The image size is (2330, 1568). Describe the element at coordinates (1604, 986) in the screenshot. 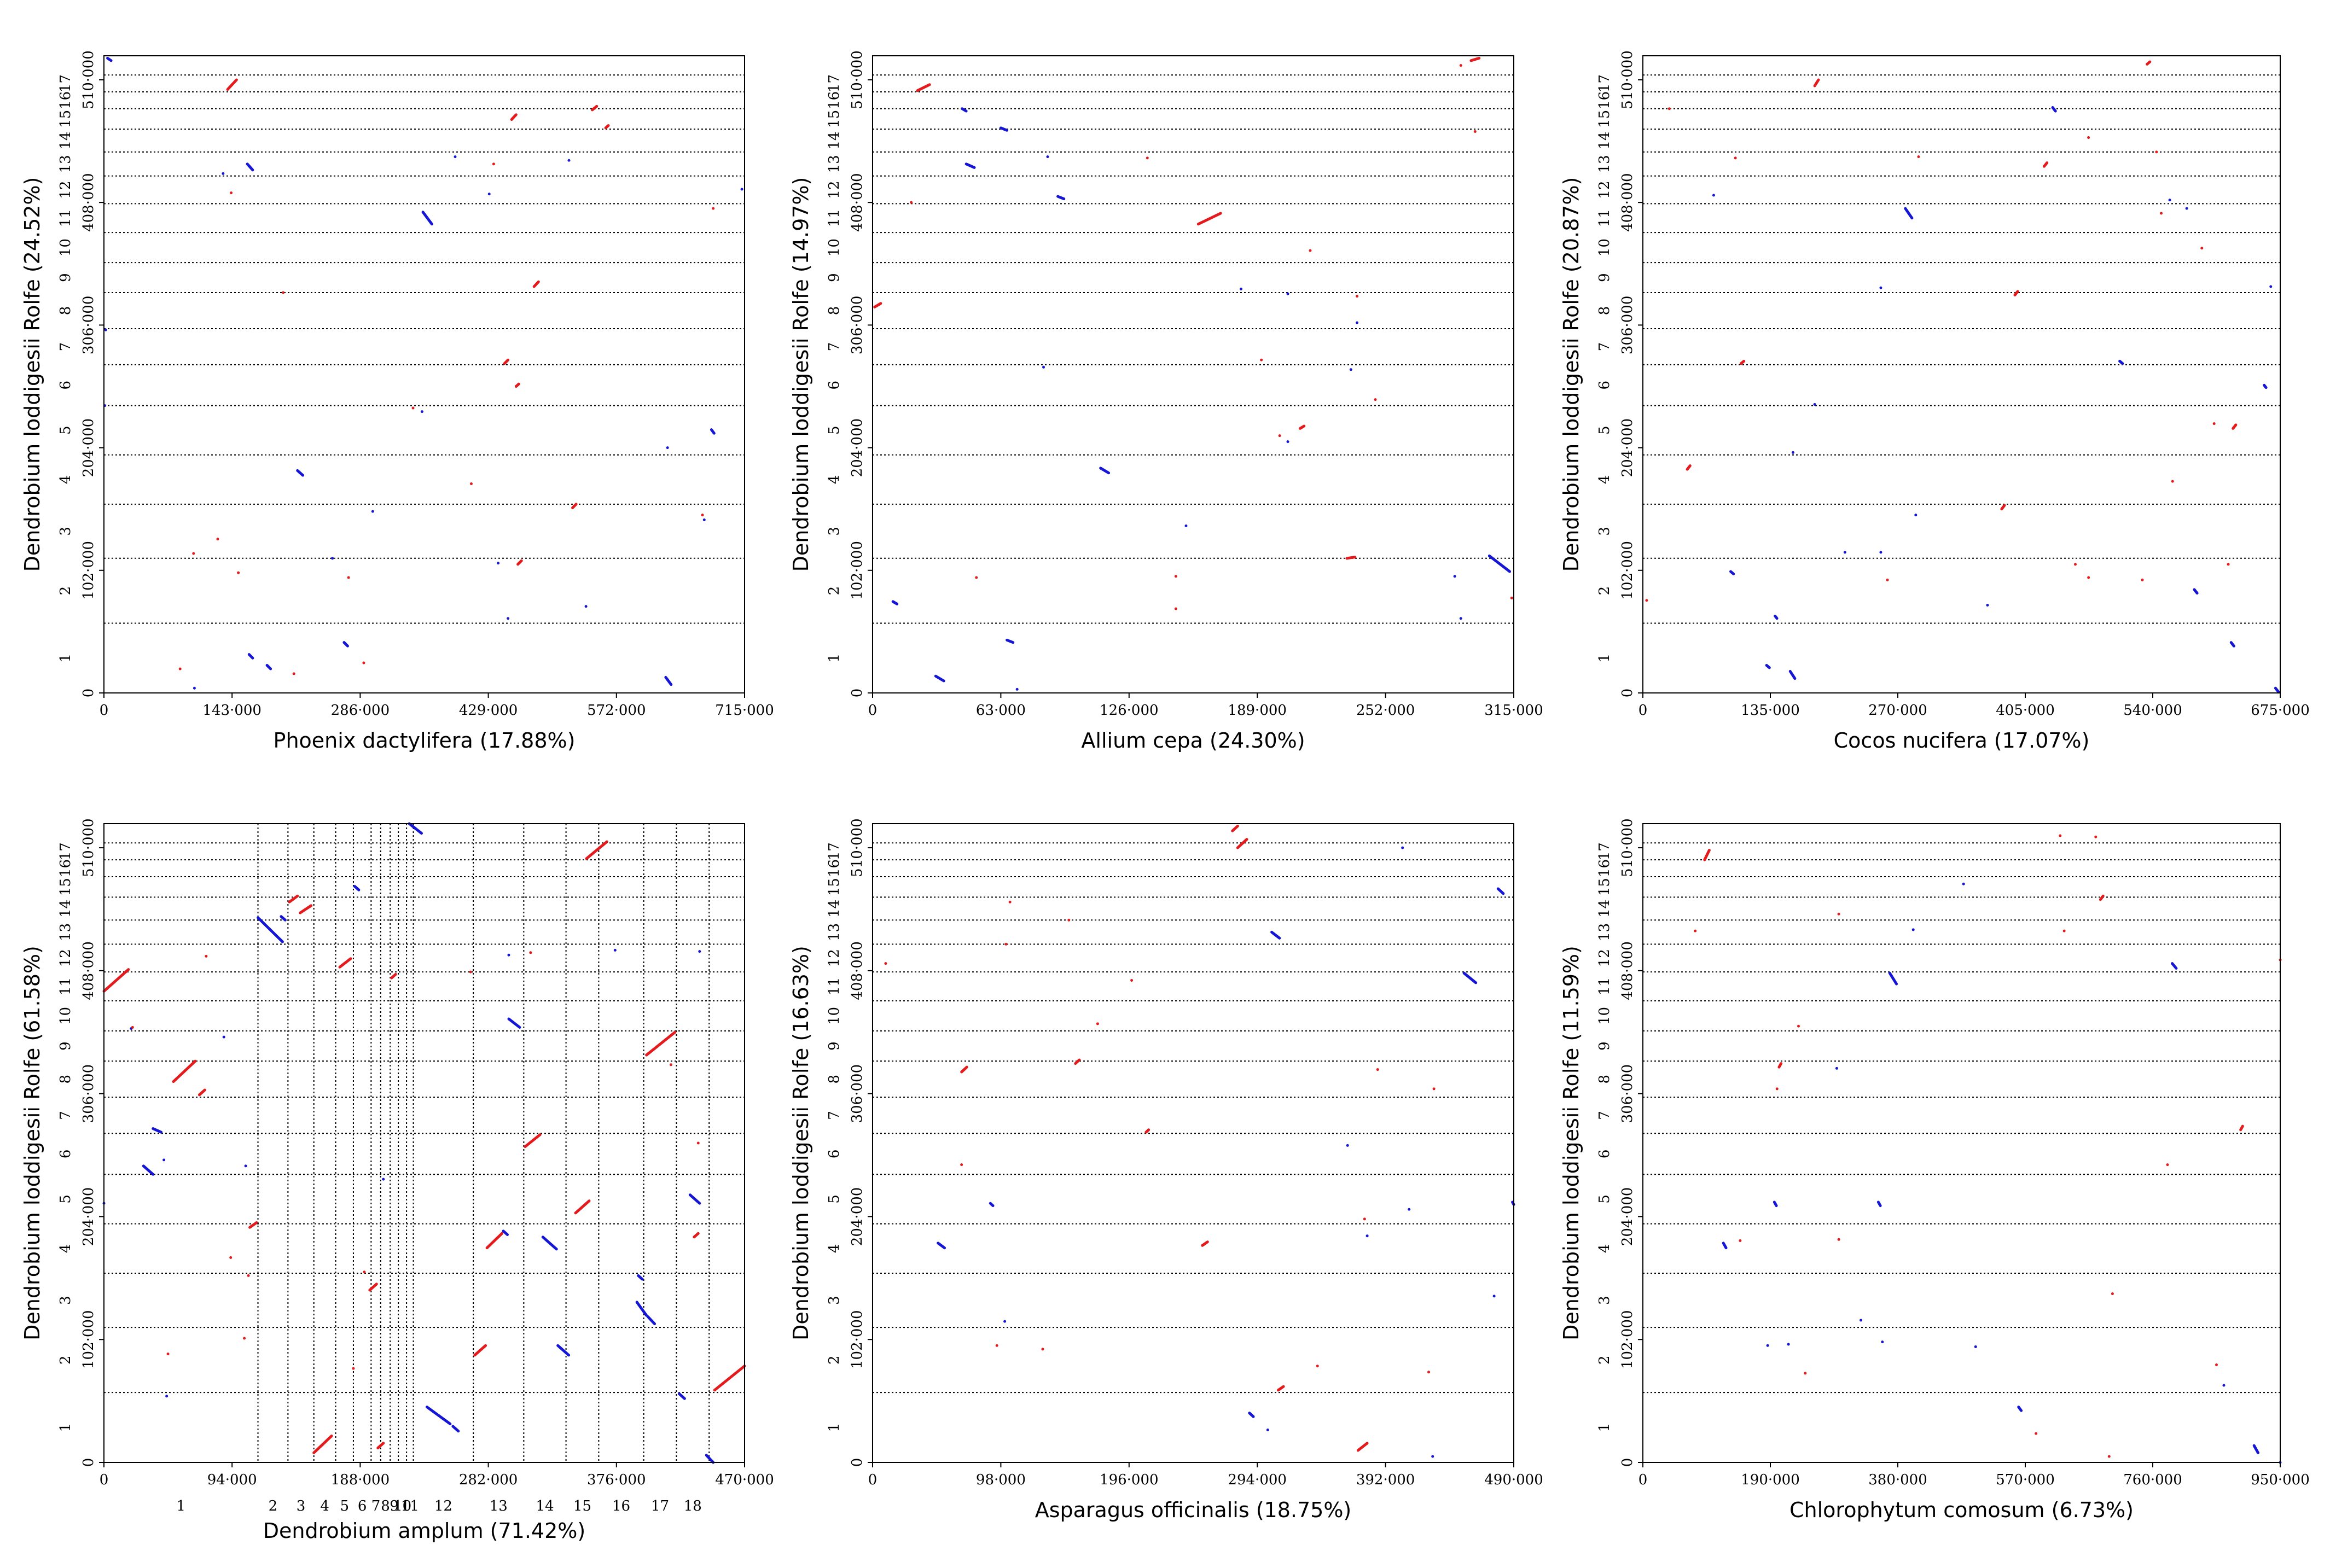

I see `y-chromosome-label-11: 11` at that location.